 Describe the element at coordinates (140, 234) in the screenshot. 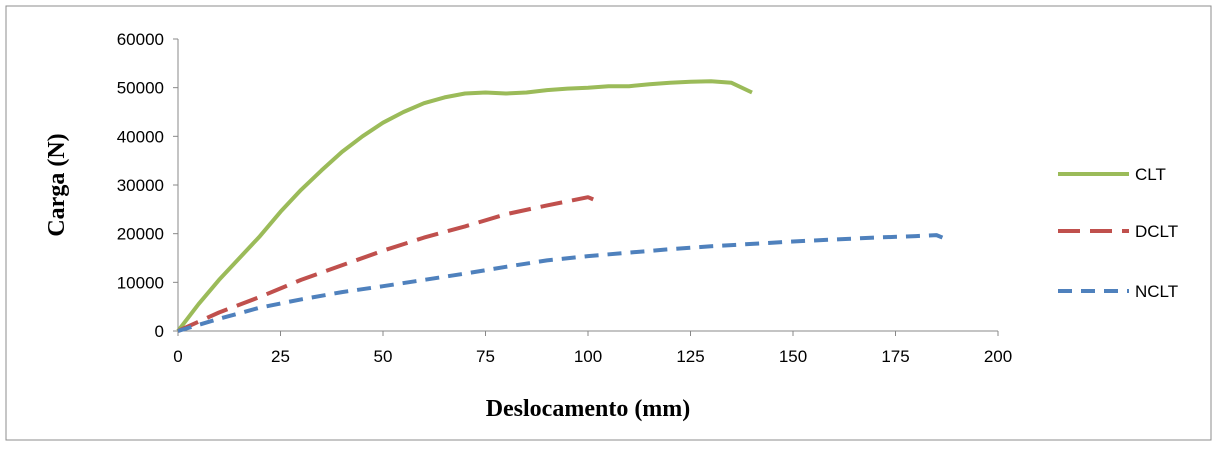

I see `y-tick-label: 20000` at that location.